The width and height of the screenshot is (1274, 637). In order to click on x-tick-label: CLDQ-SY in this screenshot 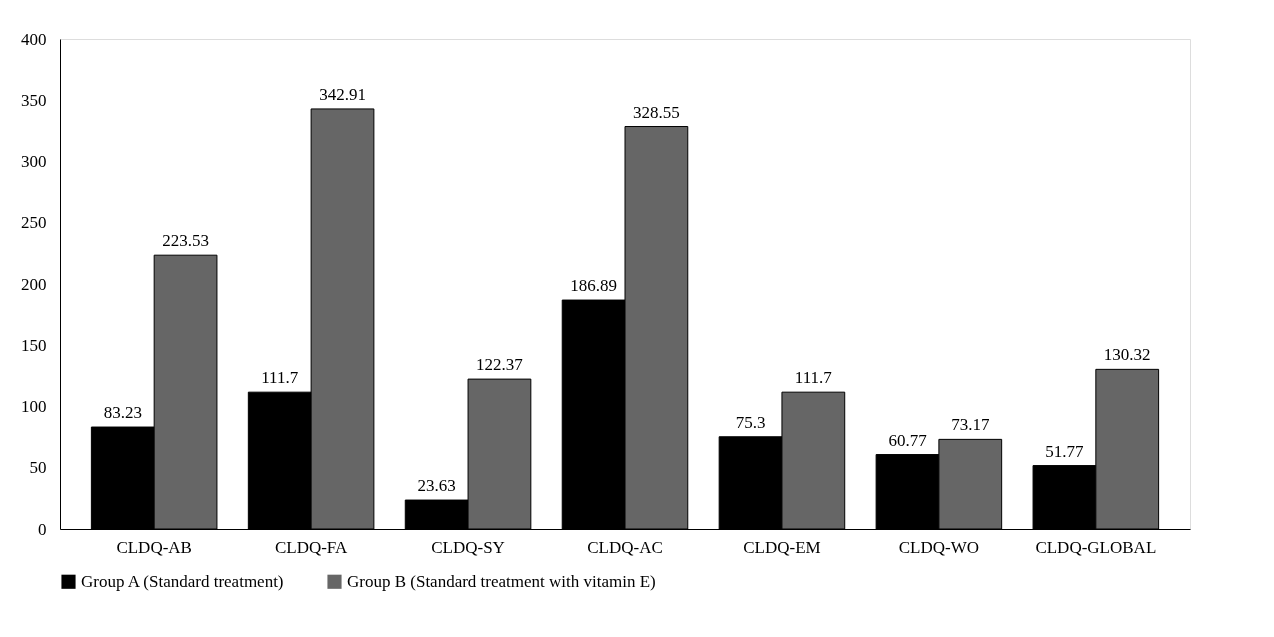, I will do `click(468, 547)`.